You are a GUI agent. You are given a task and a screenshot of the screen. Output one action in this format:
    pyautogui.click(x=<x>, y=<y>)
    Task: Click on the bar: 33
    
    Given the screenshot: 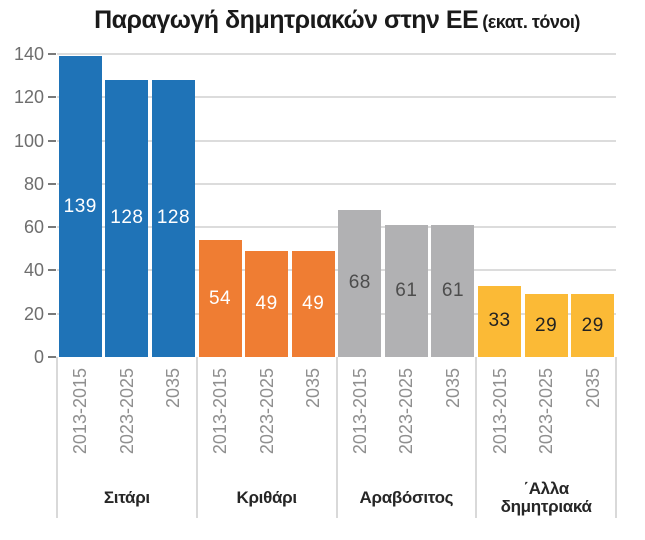 What is the action you would take?
    pyautogui.click(x=500, y=321)
    